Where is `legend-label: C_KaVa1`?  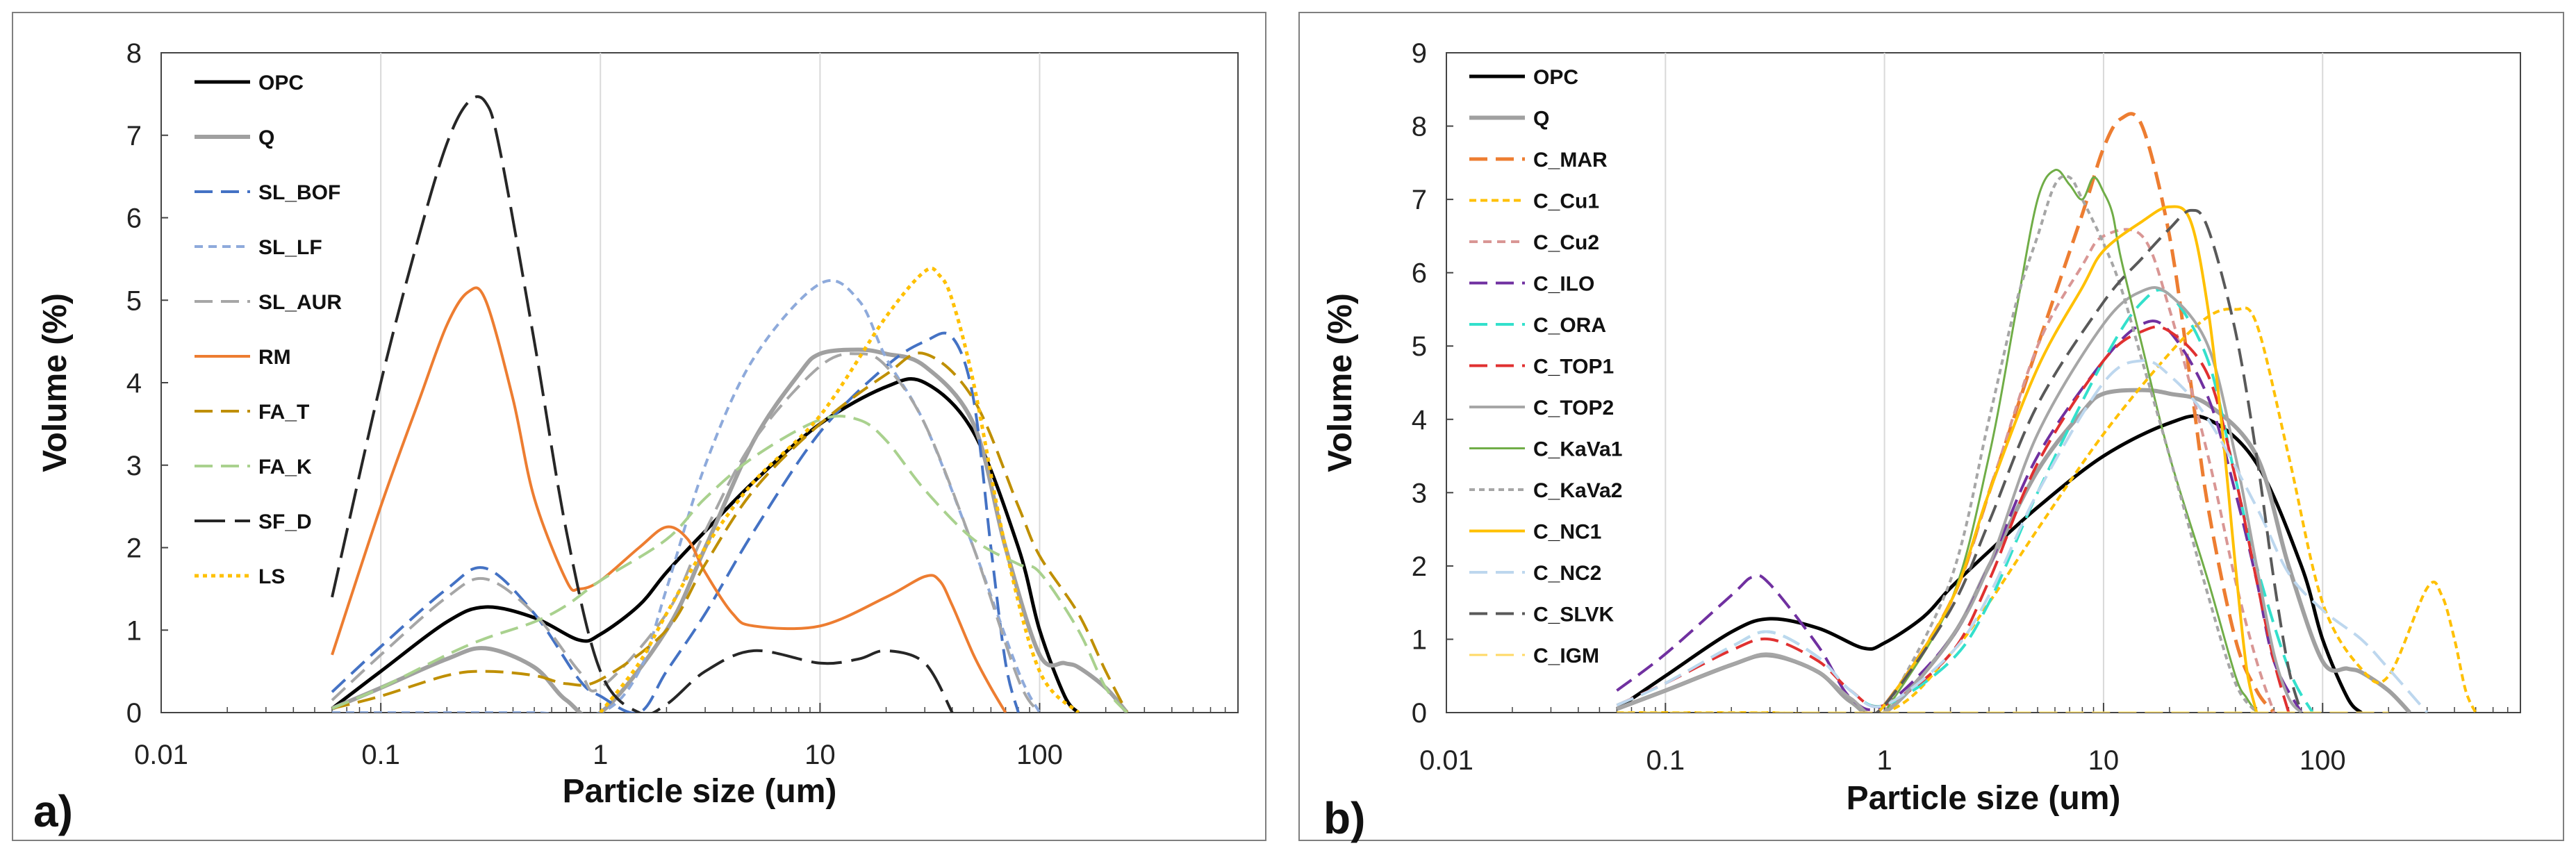
legend-label: C_KaVa1 is located at coordinates (1578, 449).